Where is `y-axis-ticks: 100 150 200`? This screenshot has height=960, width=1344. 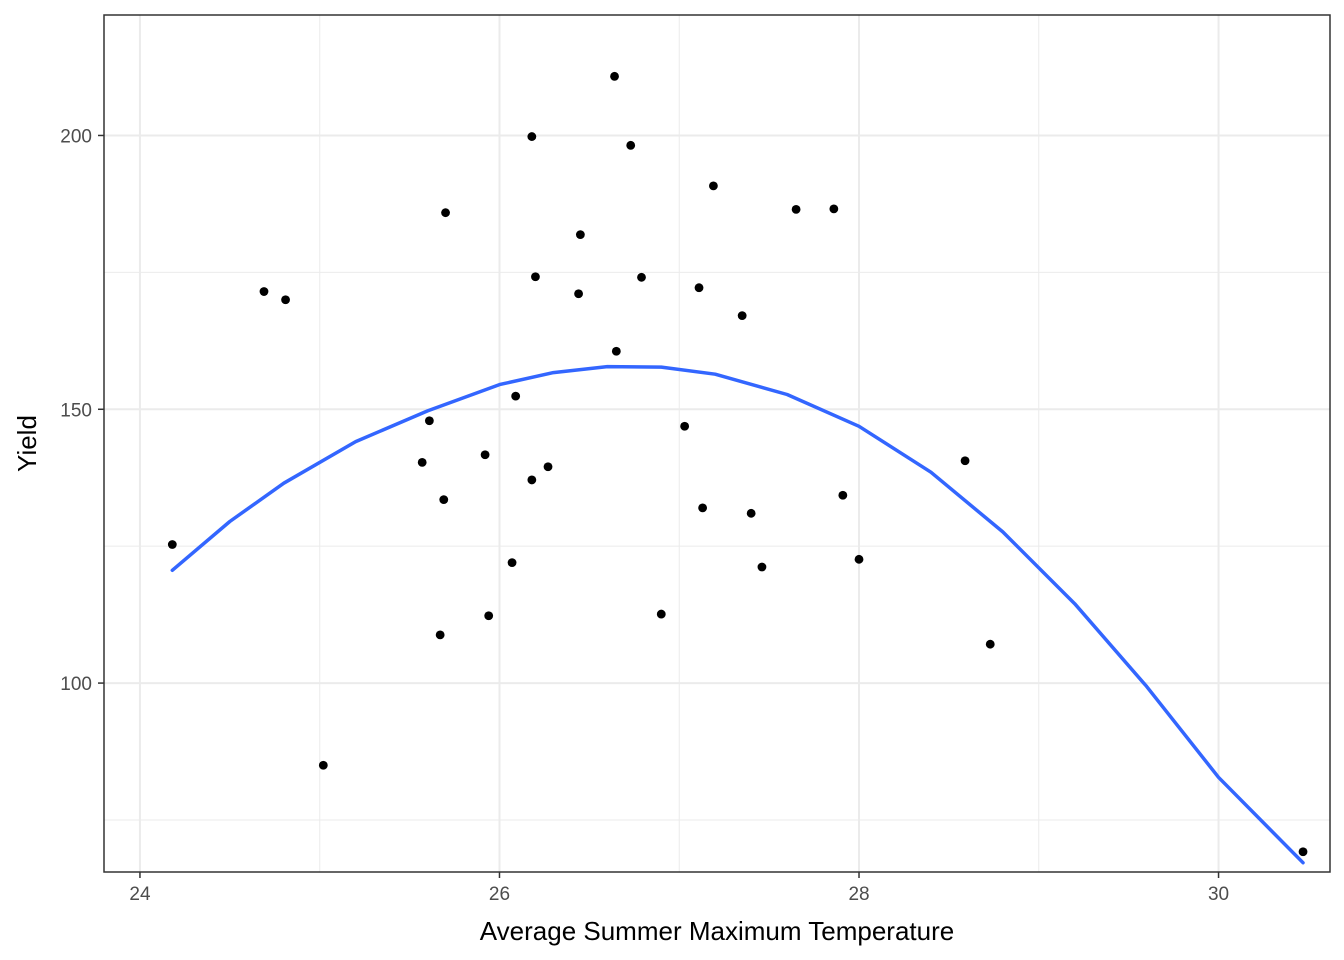
y-axis-ticks: 100 150 200 is located at coordinates (82, 410).